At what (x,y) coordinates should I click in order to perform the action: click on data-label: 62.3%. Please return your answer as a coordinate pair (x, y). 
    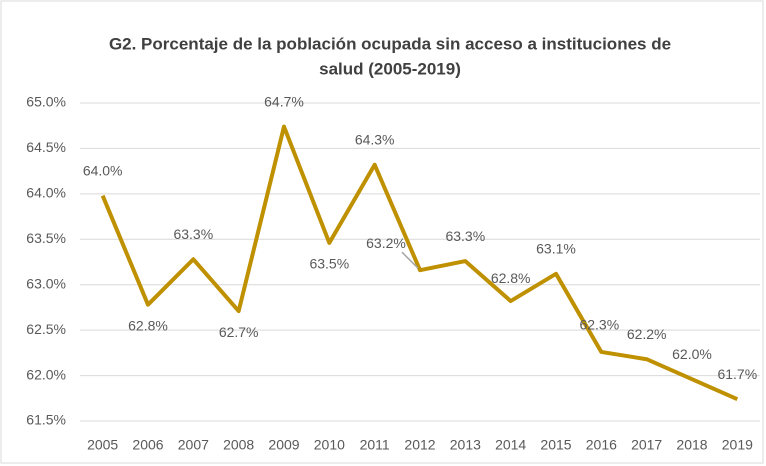
    Looking at the image, I should click on (599, 325).